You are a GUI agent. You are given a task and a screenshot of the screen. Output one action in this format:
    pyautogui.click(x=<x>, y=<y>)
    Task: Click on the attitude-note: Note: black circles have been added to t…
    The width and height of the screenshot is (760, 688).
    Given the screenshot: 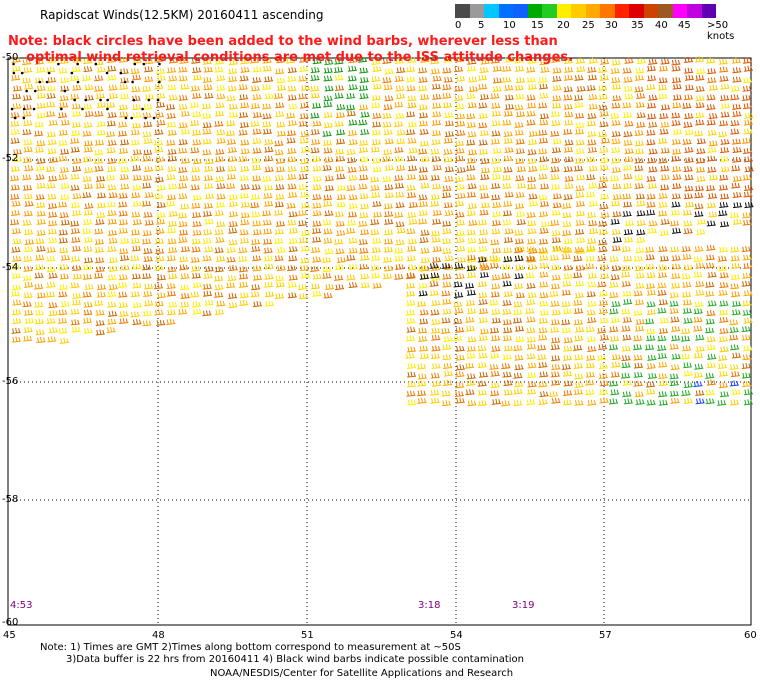 What is the action you would take?
    pyautogui.click(x=291, y=49)
    